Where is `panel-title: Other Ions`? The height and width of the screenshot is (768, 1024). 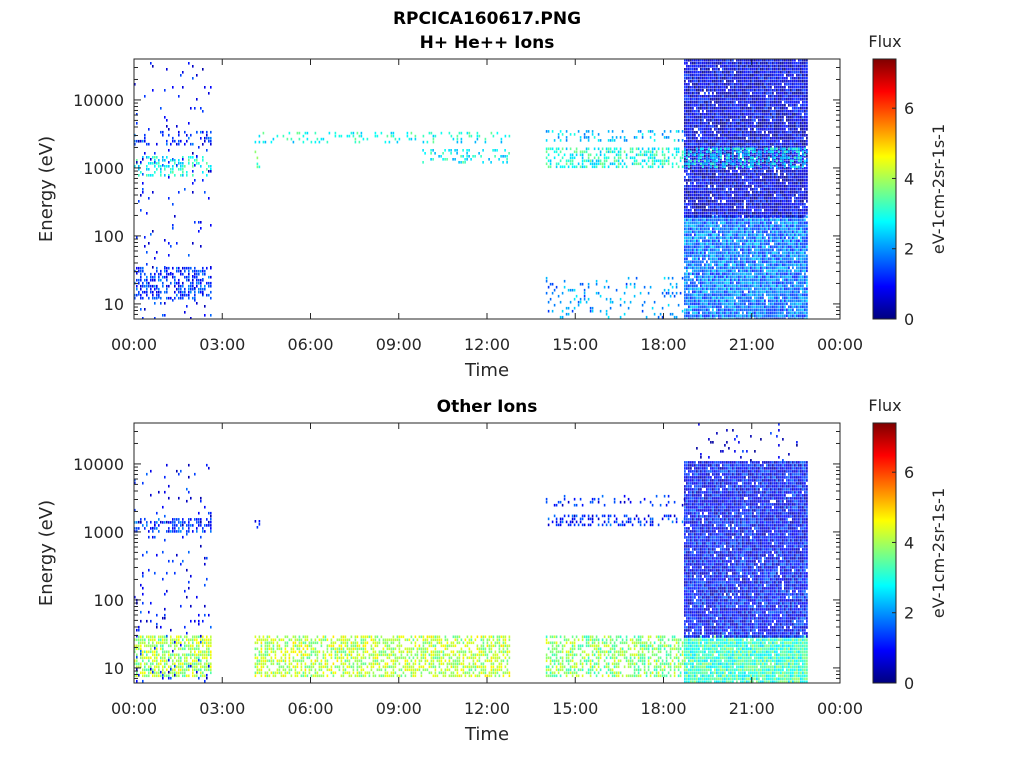
panel-title: Other Ions is located at coordinates (487, 407).